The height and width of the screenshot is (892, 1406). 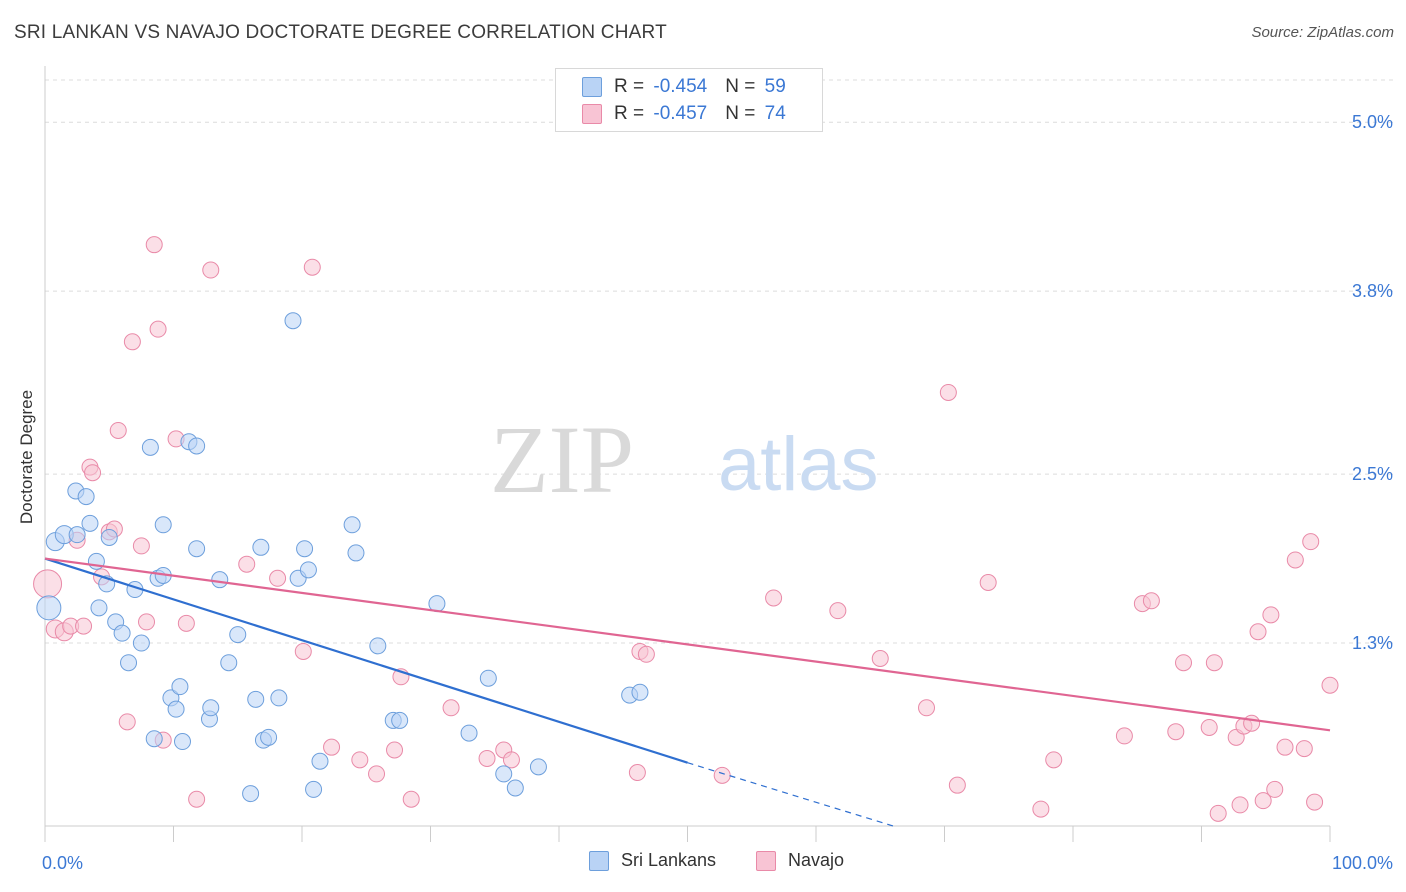 I want to click on y-tick-label: 3.8%, so click(x=1372, y=291).